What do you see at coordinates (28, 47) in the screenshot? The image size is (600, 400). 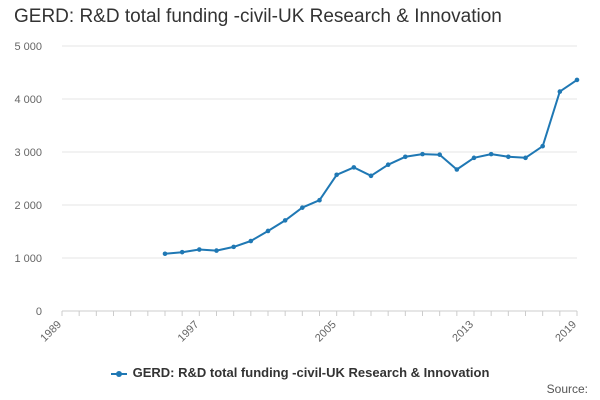 I see `y-tick-label: 5 000` at bounding box center [28, 47].